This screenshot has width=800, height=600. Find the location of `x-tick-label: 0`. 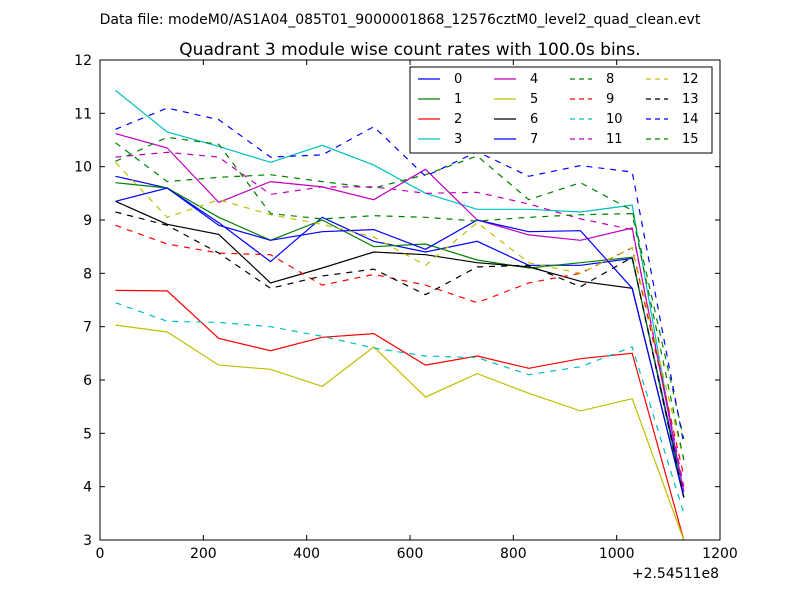

x-tick-label: 0 is located at coordinates (100, 554).